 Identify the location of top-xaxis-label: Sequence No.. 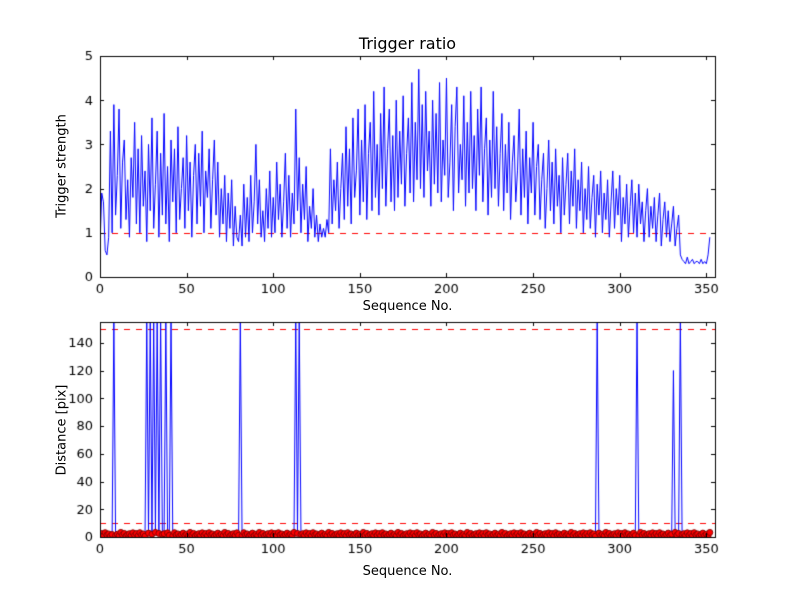
(407, 306).